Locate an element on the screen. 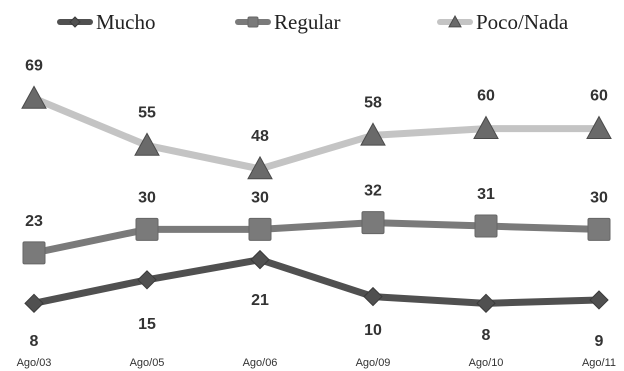 Image resolution: width=624 pixels, height=371 pixels. x-tick-label-ago-11: Ago/11 is located at coordinates (599, 363).